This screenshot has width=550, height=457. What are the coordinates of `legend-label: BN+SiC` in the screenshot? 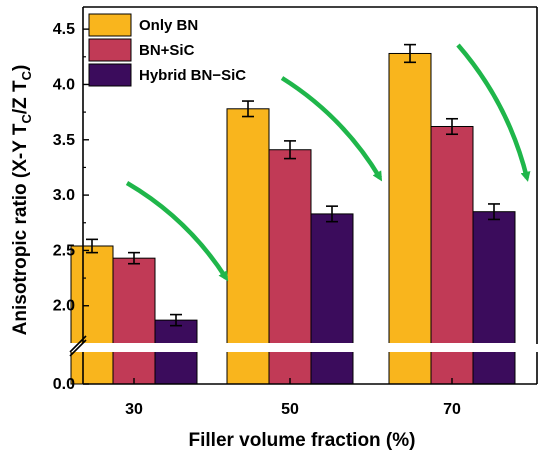 It's located at (167, 50).